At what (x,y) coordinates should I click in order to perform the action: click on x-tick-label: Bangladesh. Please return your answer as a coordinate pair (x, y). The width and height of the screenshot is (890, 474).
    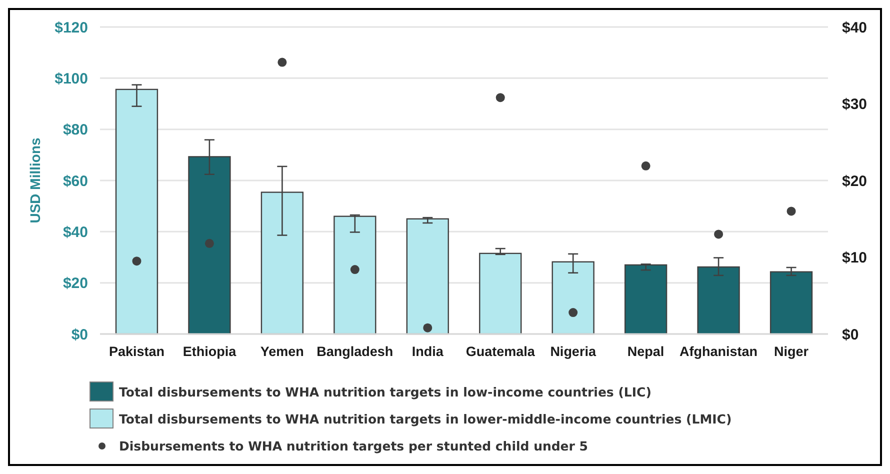
    Looking at the image, I should click on (355, 351).